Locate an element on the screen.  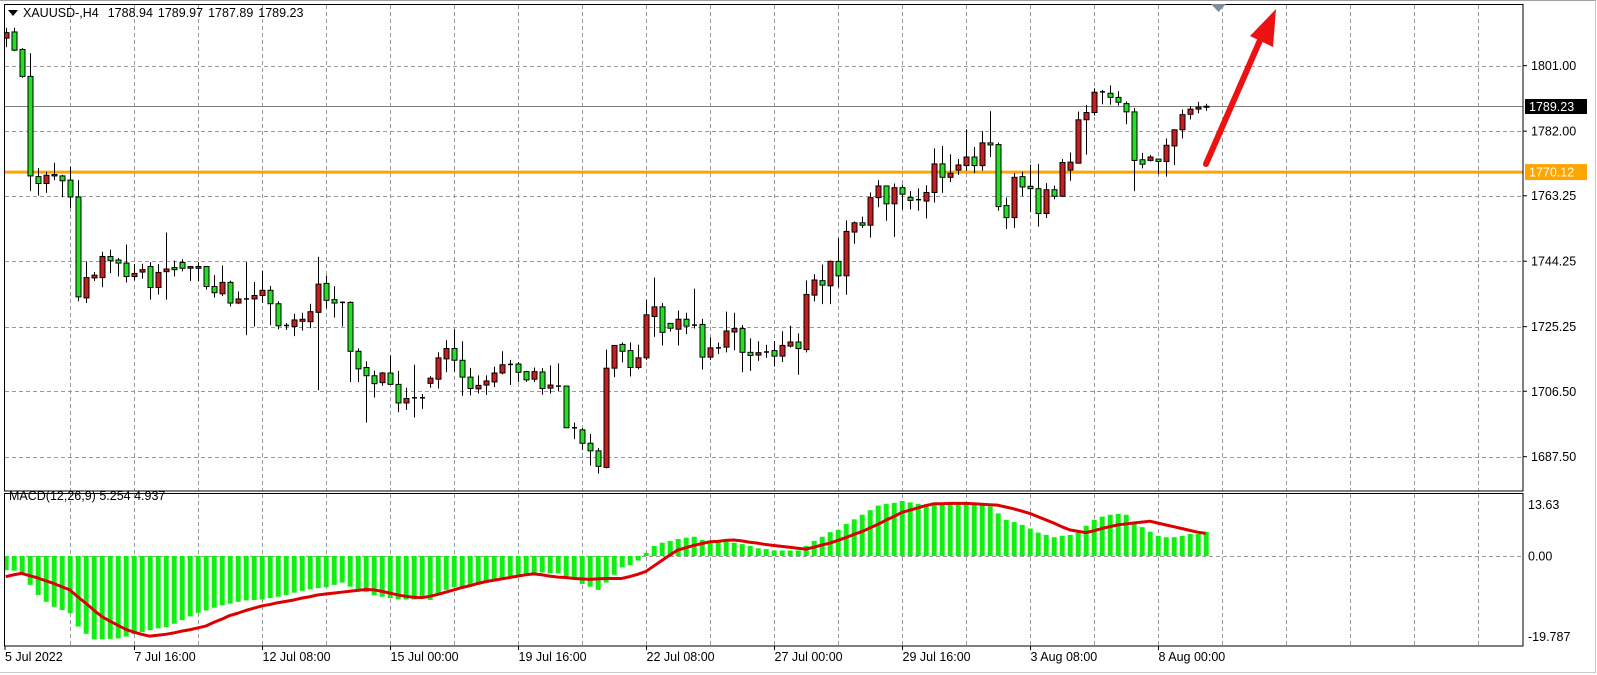
triangle-down-icon is located at coordinates (13, 13).